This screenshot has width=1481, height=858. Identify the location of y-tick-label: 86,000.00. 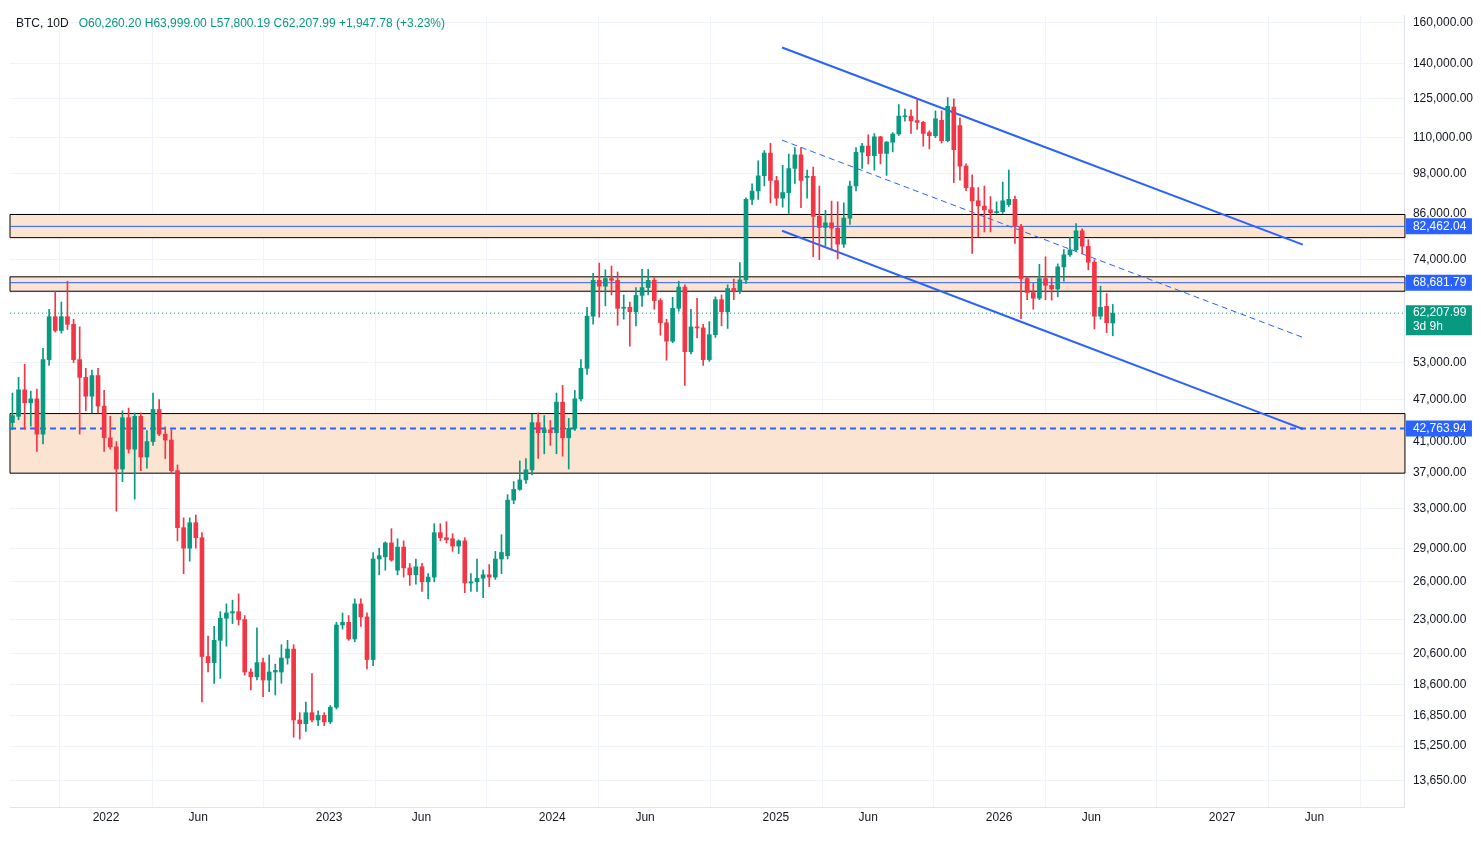
(1439, 212).